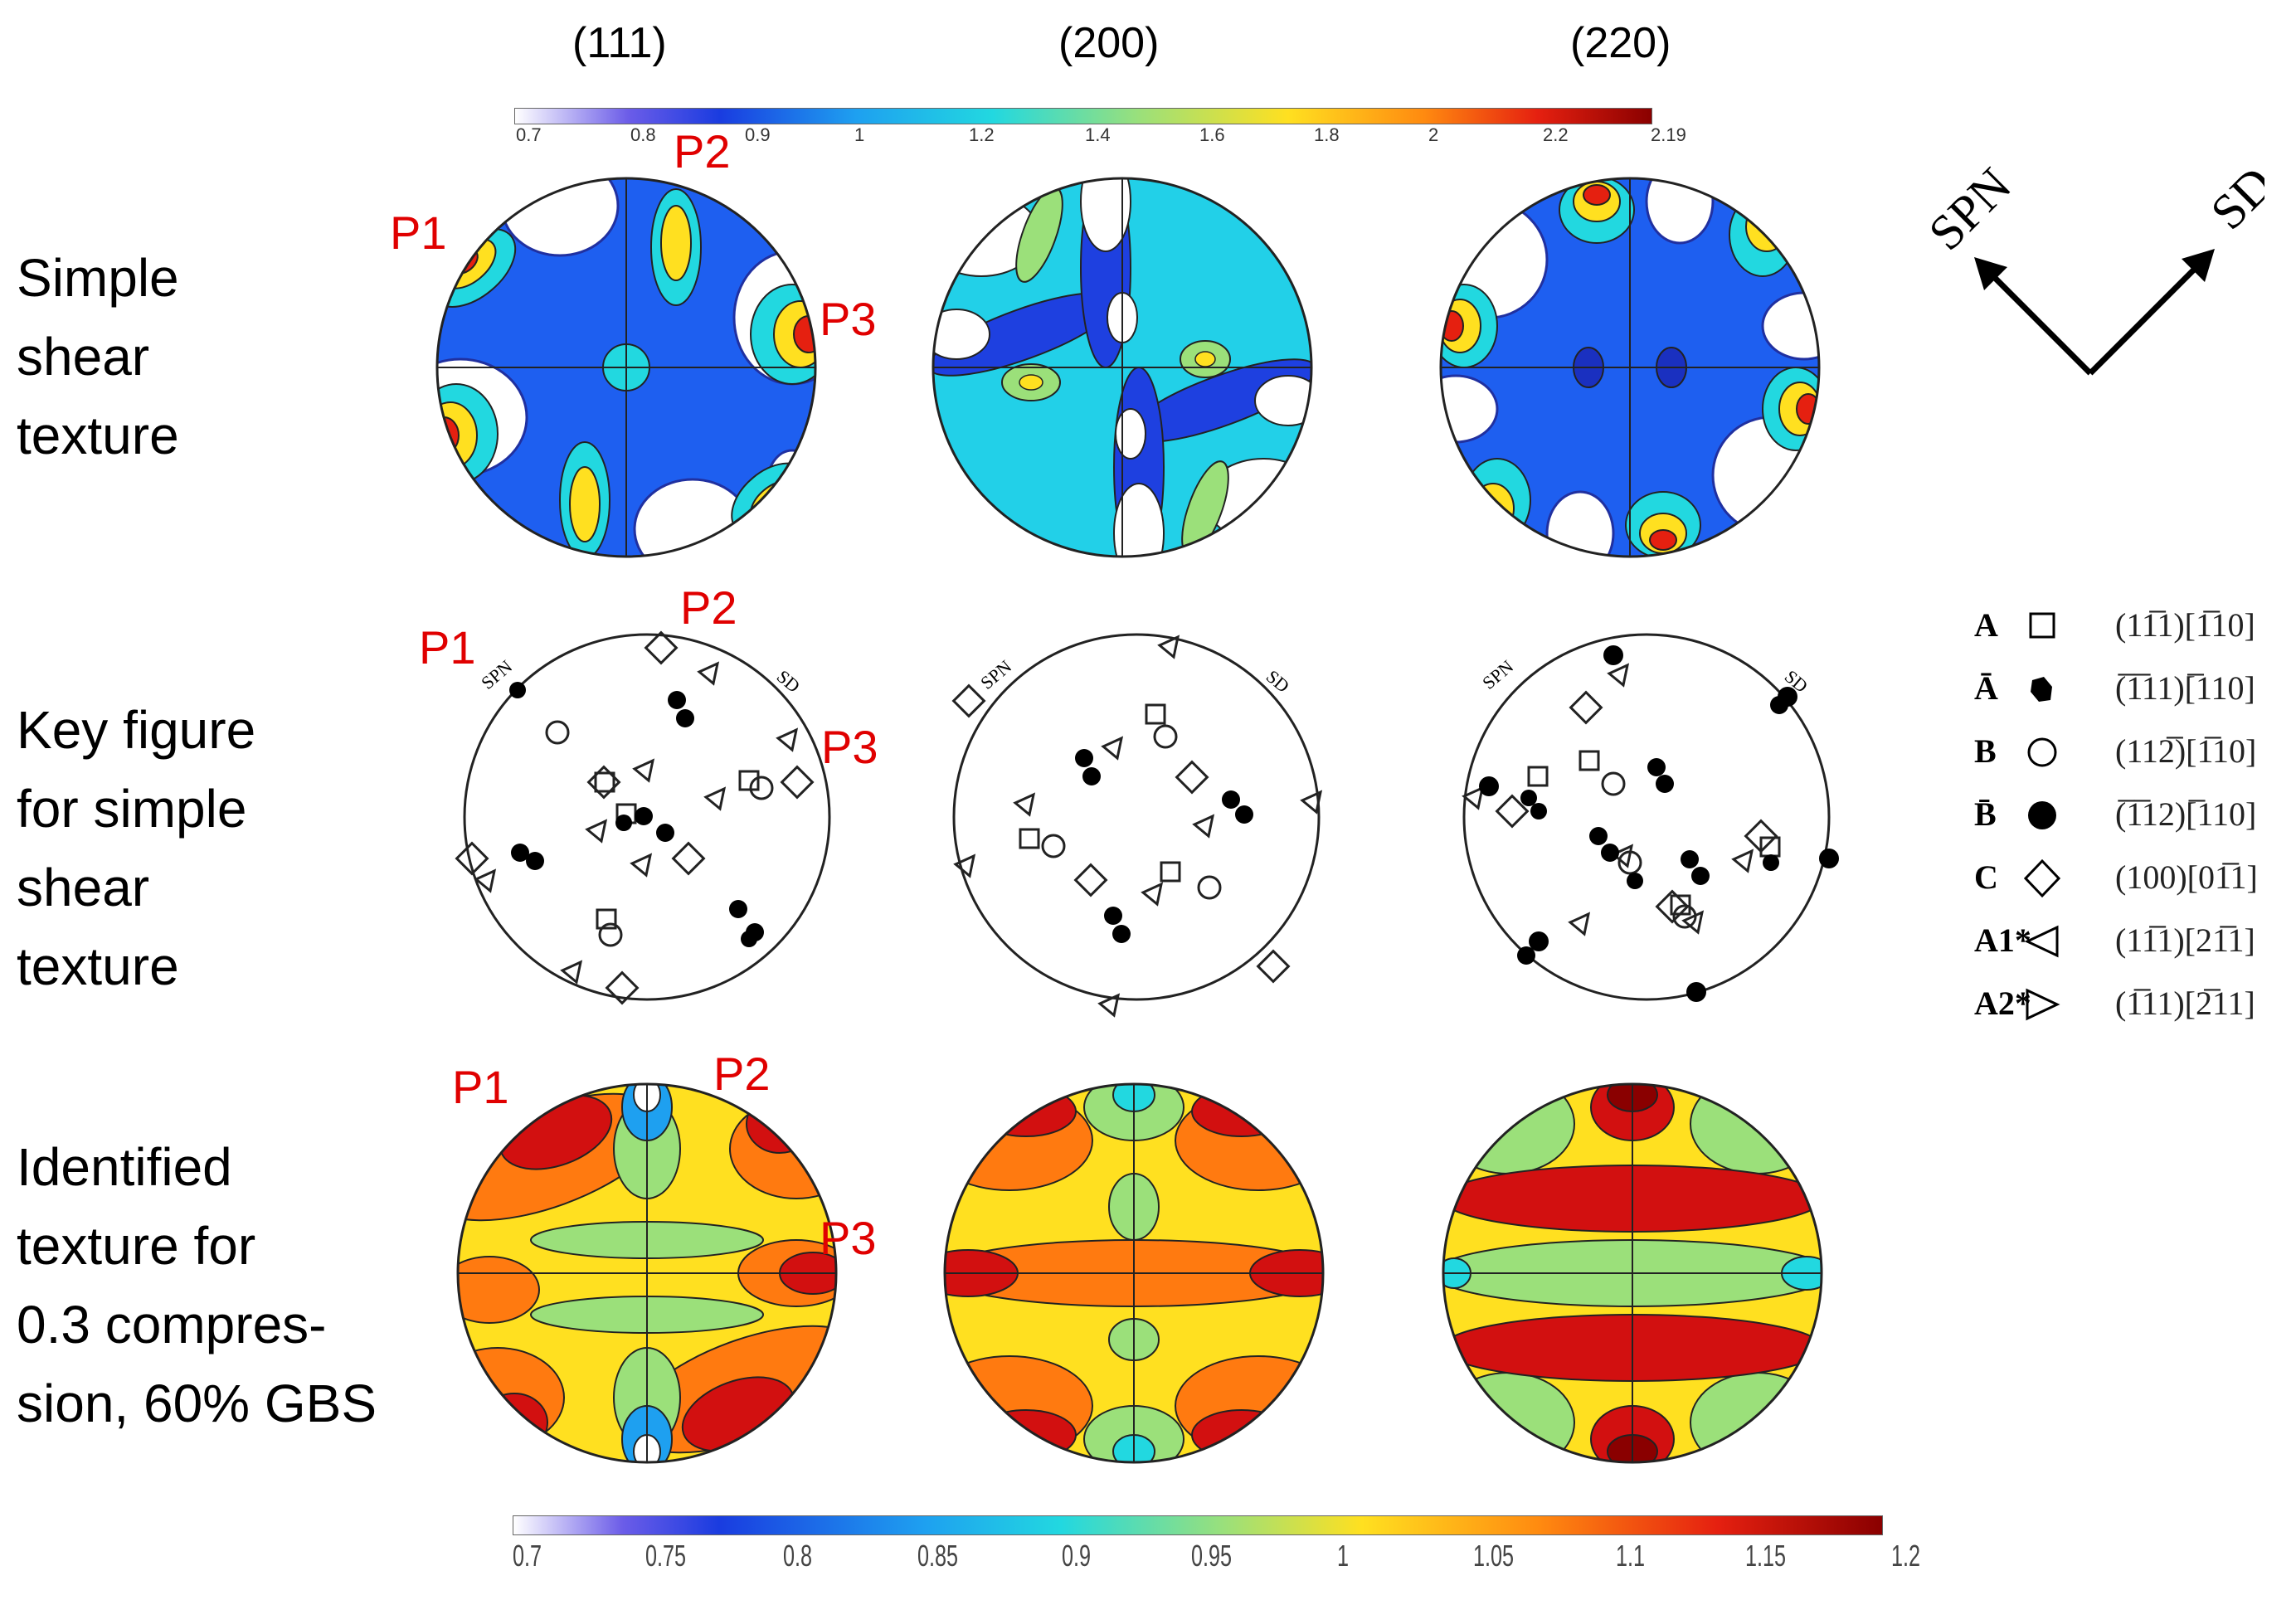  I want to click on bottom-tick: 1.2, so click(1906, 1556).